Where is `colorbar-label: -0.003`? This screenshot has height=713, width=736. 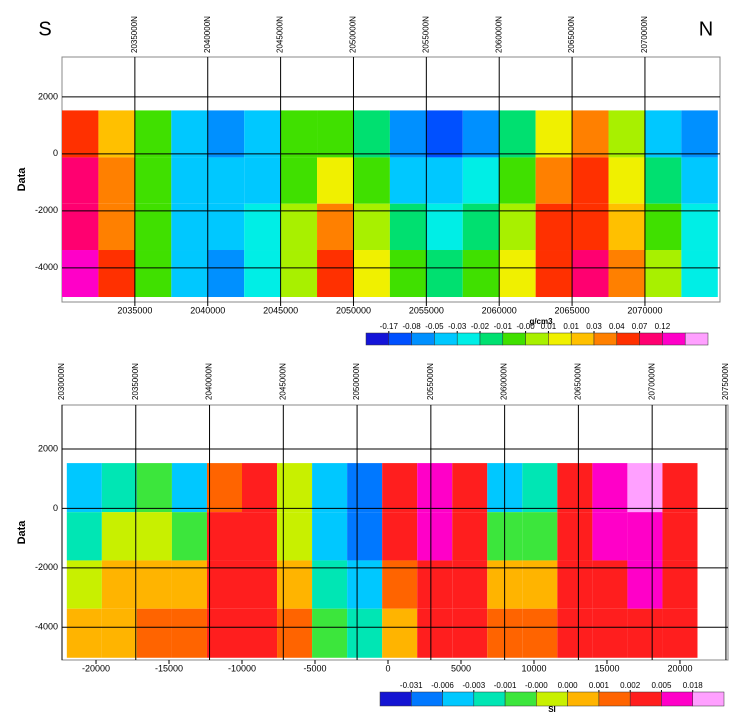 colorbar-label: -0.003 is located at coordinates (473, 685).